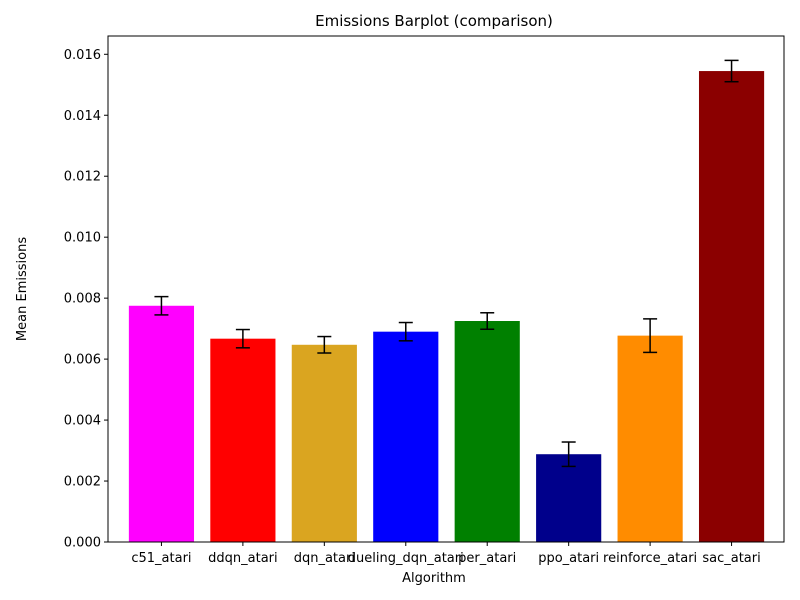 The image size is (800, 600). Describe the element at coordinates (434, 21) in the screenshot. I see `chart-title: Emissions Barplot (comparison)` at that location.